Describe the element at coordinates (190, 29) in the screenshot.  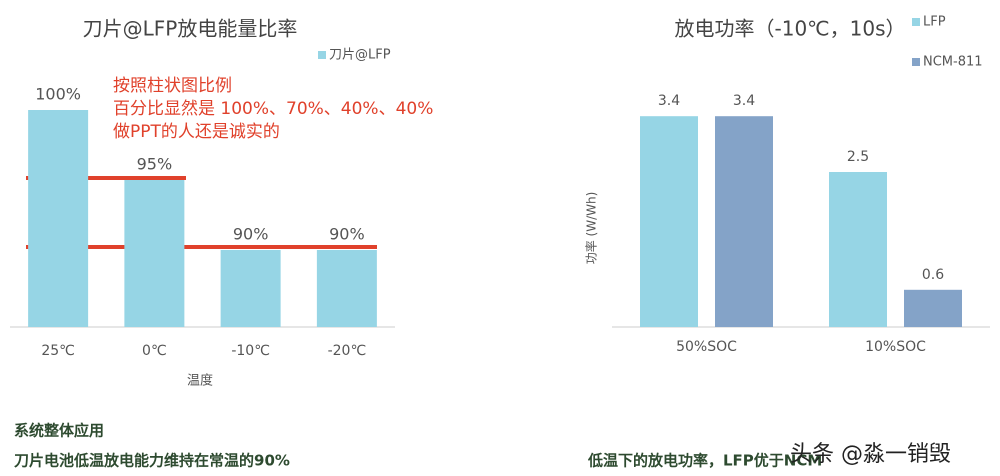
I see `chart-title: 刀片@LFP放电能量比率` at that location.